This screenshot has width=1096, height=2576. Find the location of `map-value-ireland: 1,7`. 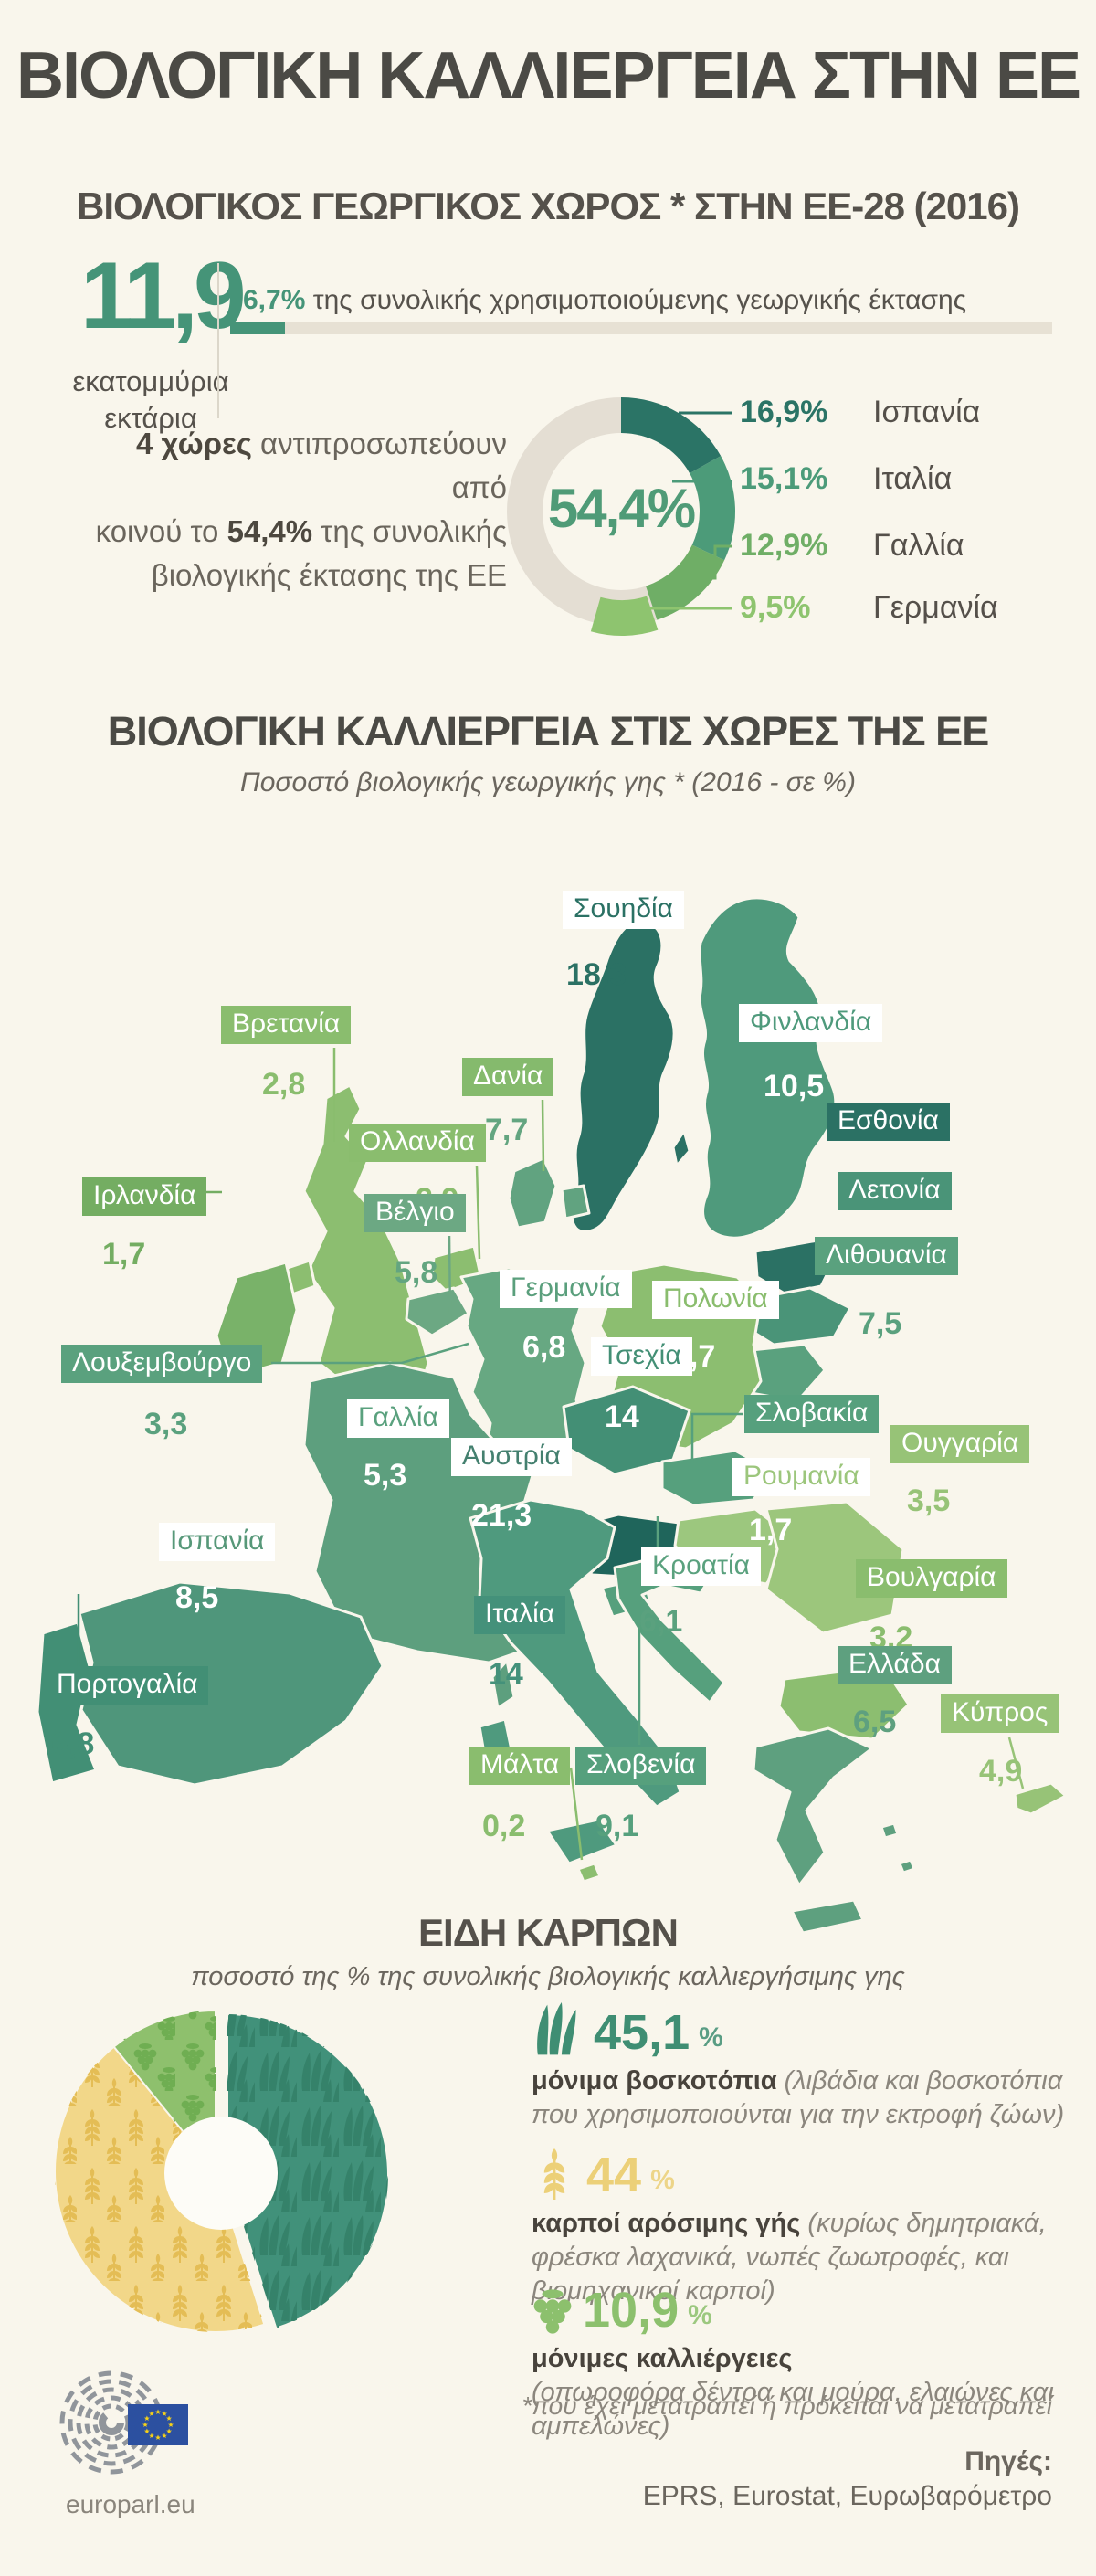

map-value-ireland: 1,7 is located at coordinates (124, 1255).